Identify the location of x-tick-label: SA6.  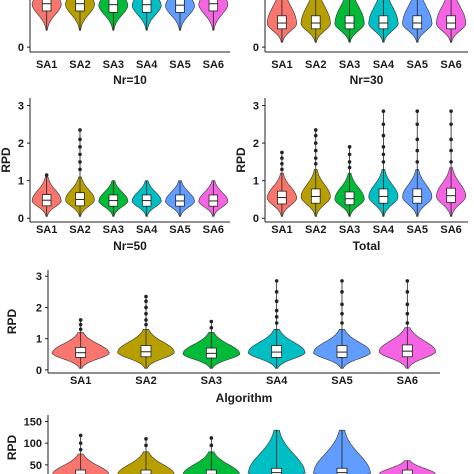
(407, 381).